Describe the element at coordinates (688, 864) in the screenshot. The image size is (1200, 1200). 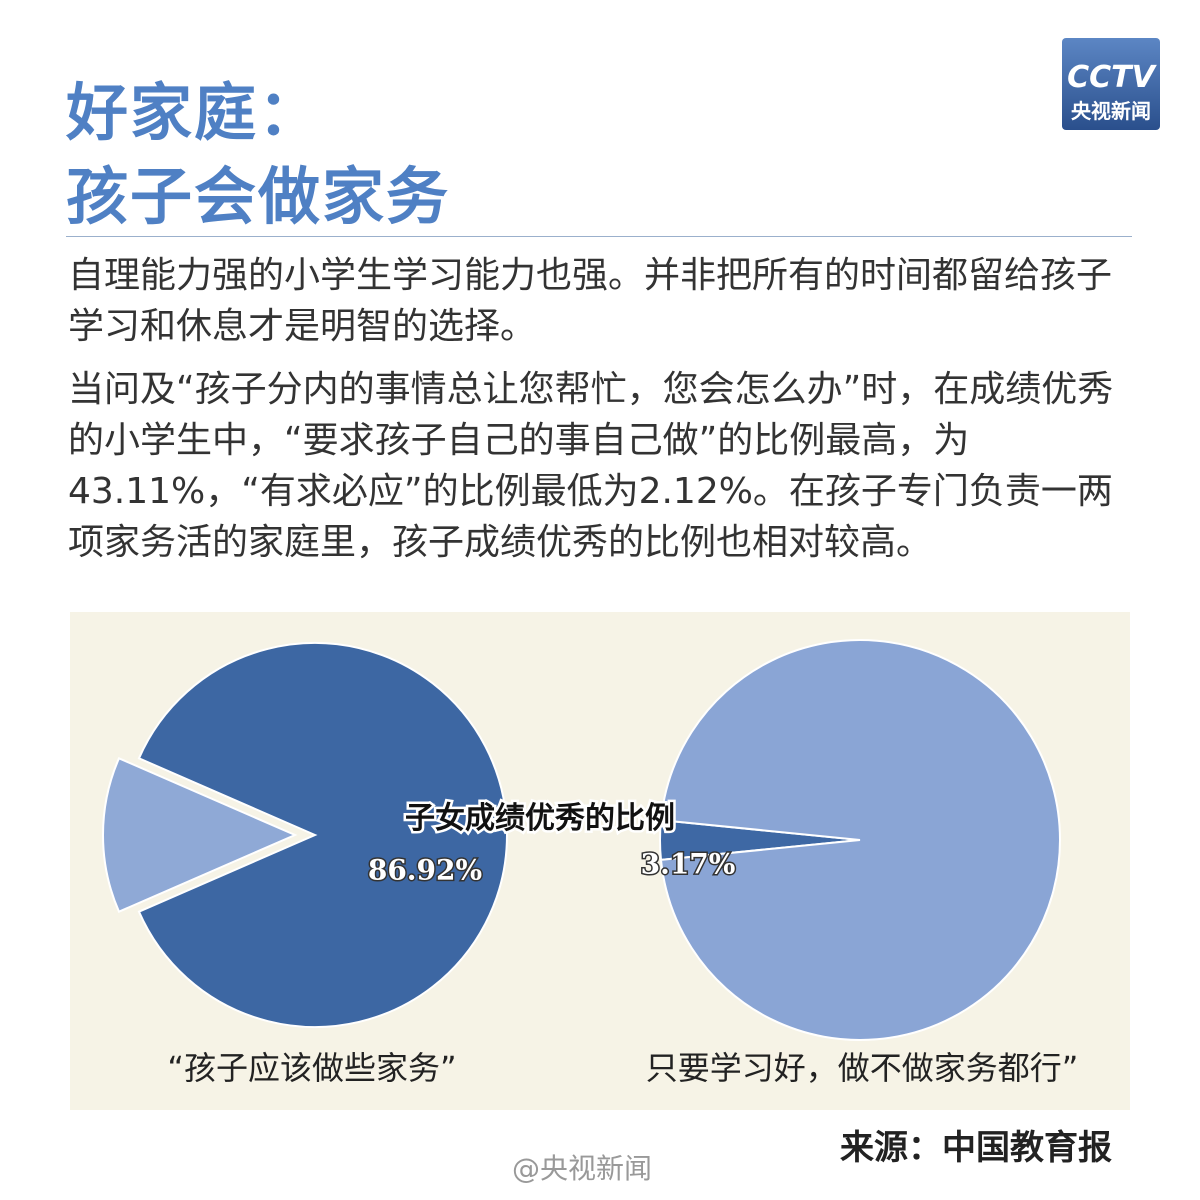
I see `value-label: 3.17%` at that location.